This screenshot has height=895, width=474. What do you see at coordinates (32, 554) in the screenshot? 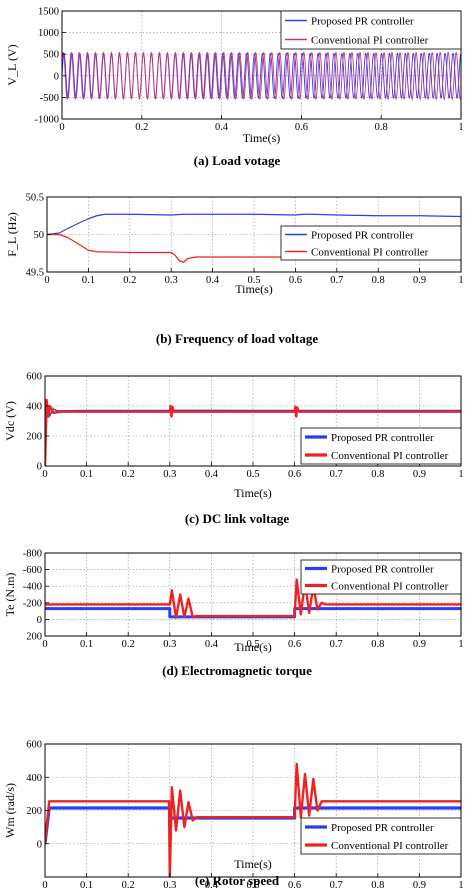
I see `y-tick-label: -800` at bounding box center [32, 554].